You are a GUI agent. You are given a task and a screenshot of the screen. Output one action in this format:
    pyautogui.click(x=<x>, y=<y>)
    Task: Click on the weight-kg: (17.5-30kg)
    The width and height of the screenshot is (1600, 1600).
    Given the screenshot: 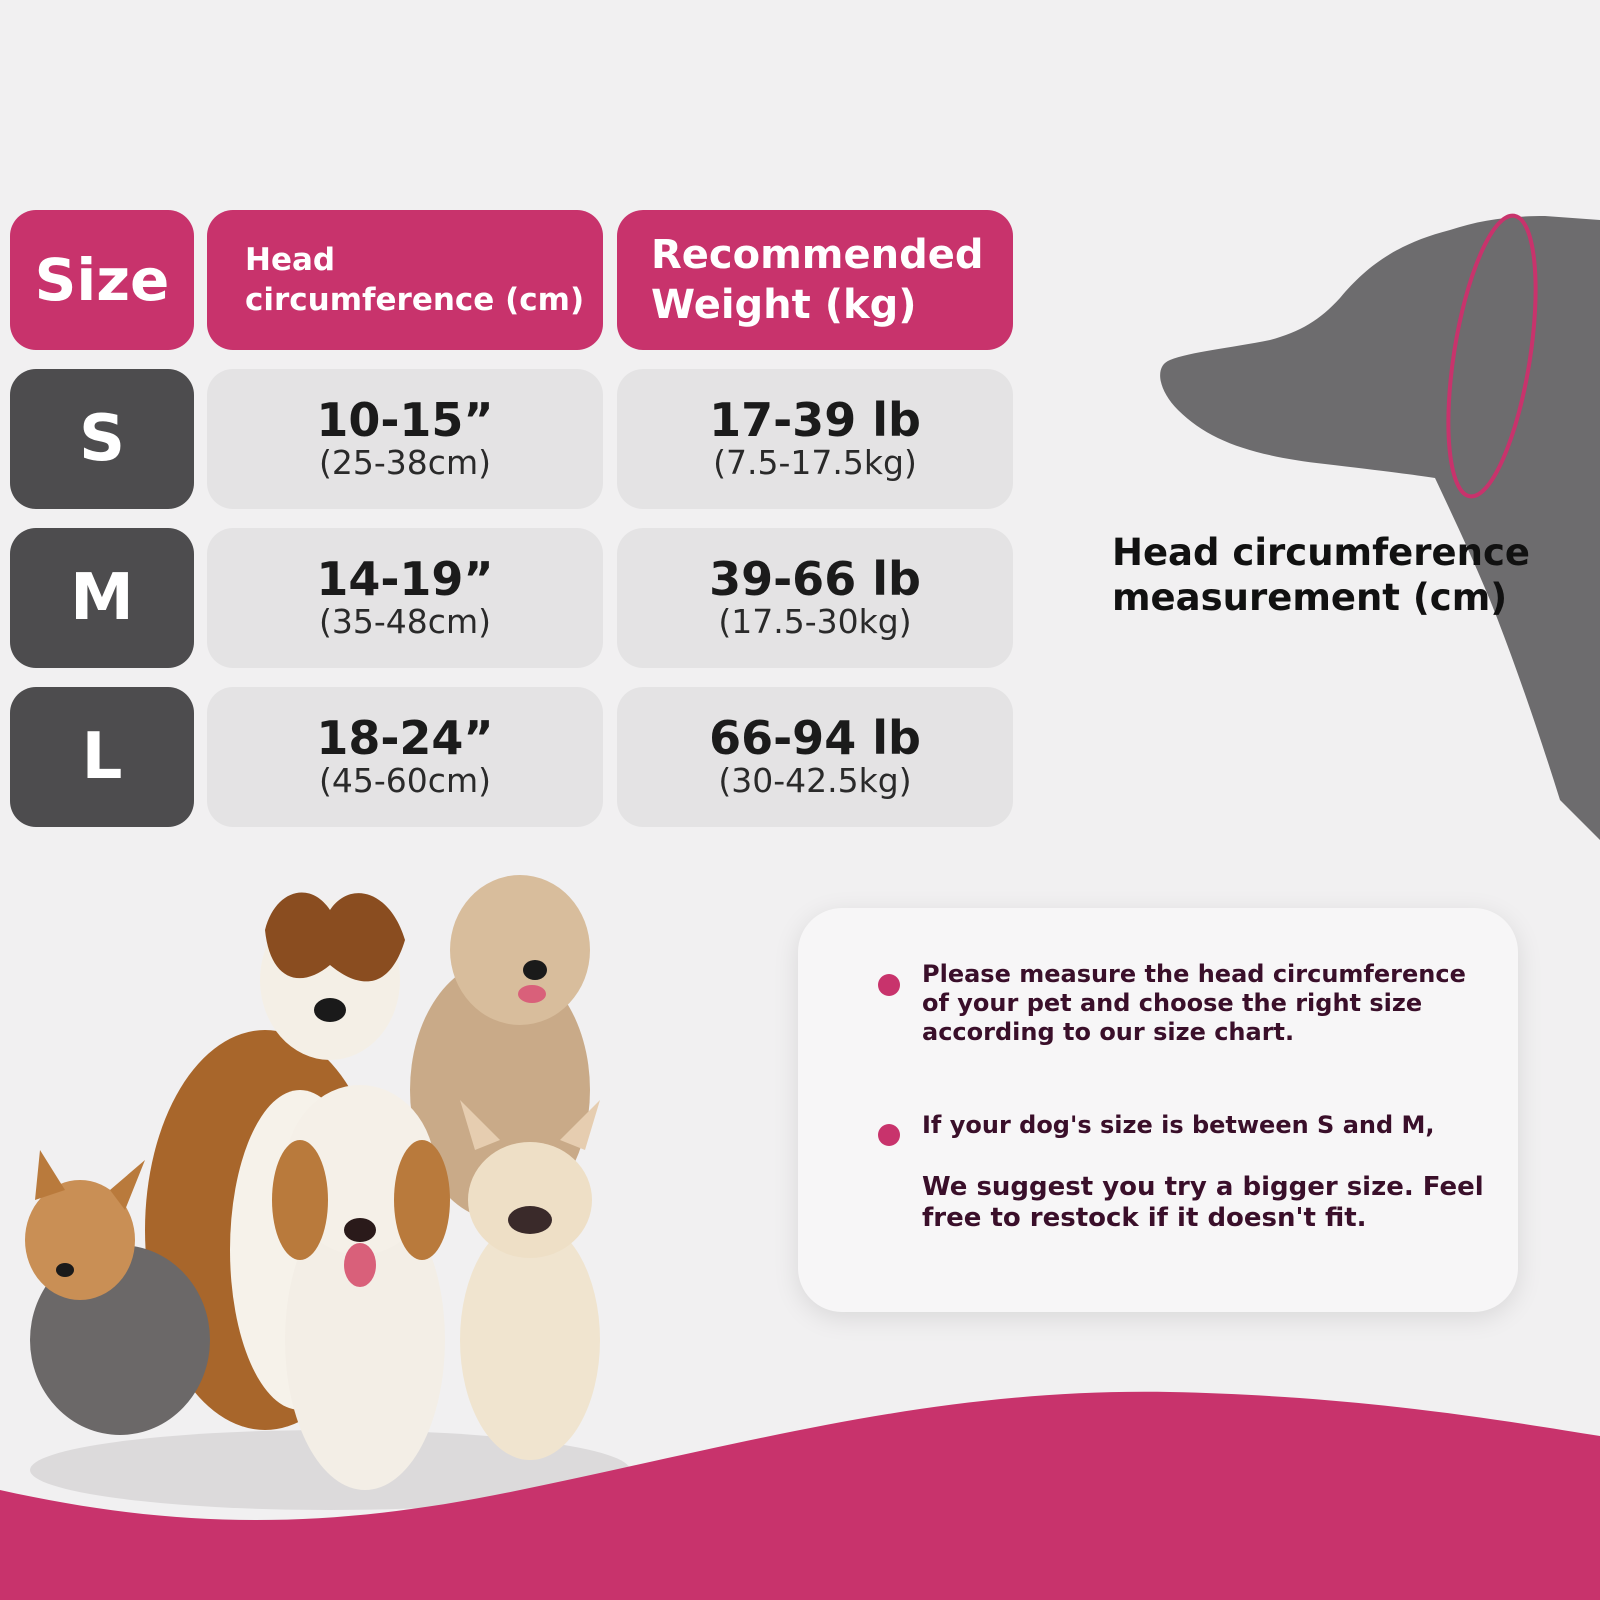 What is the action you would take?
    pyautogui.click(x=815, y=622)
    